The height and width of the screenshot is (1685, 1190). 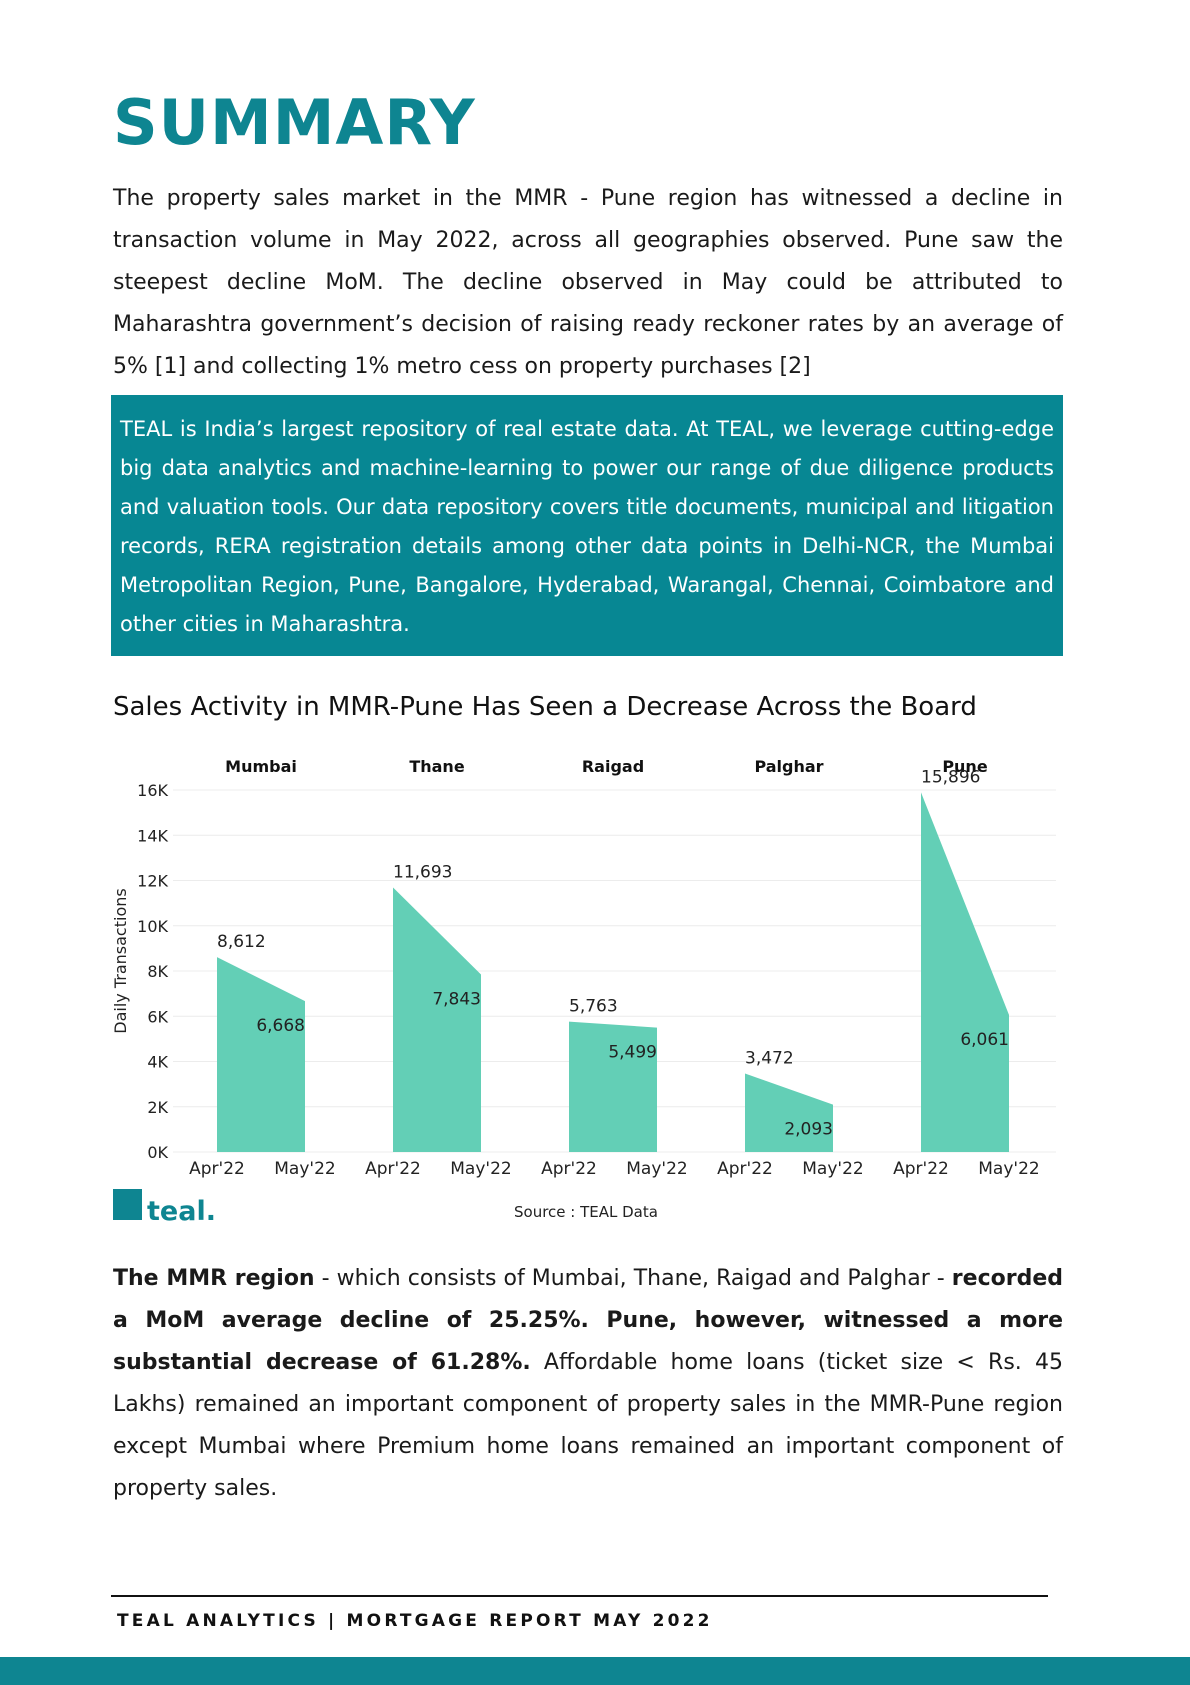 What do you see at coordinates (152, 881) in the screenshot?
I see `y-tick-label: 12K` at bounding box center [152, 881].